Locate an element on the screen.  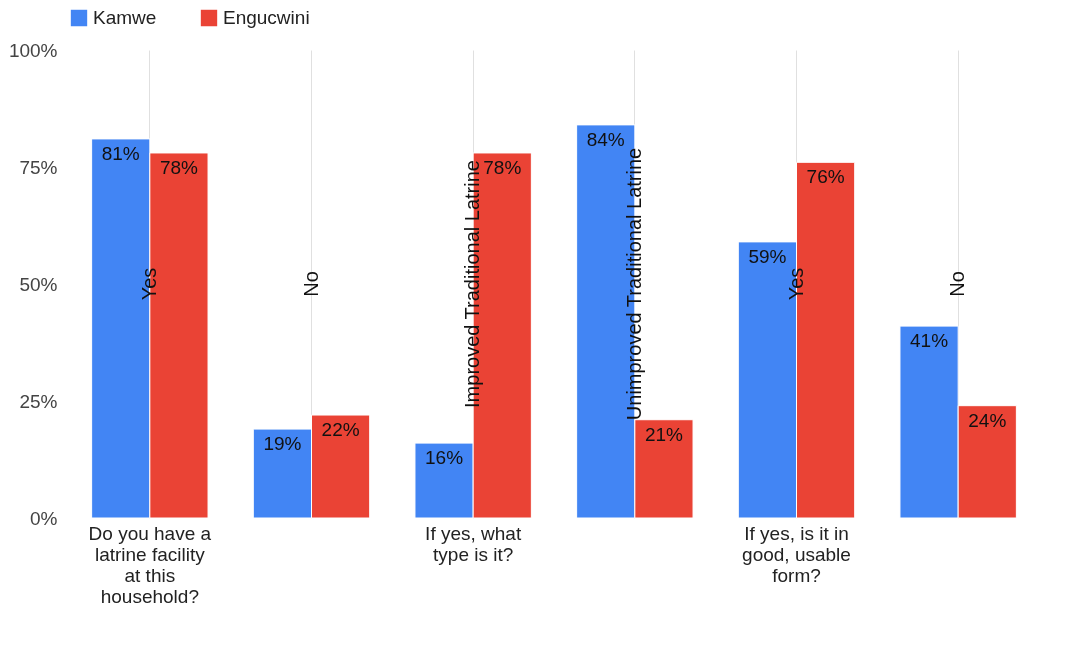
x-tick-label: If yes, is it in good, usable form? is located at coordinates (796, 554).